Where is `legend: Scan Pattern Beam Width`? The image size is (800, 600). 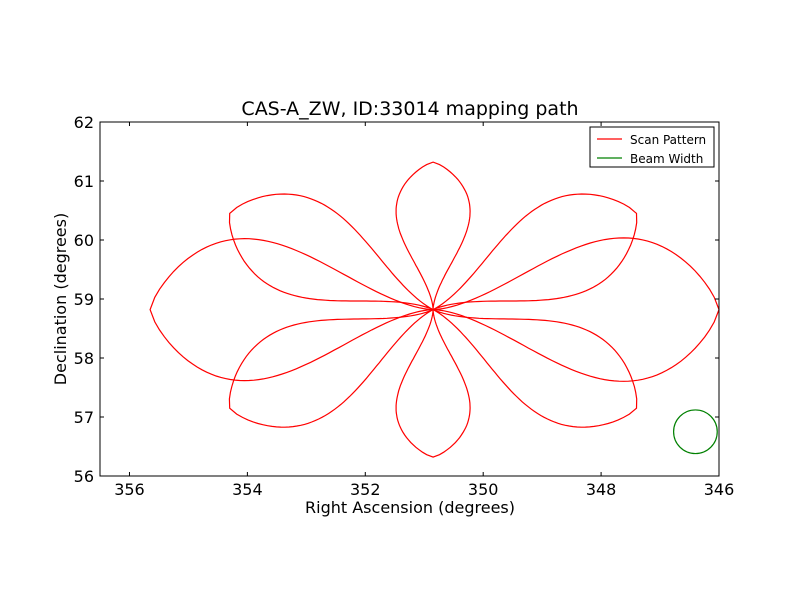 legend: Scan Pattern Beam Width is located at coordinates (652, 147).